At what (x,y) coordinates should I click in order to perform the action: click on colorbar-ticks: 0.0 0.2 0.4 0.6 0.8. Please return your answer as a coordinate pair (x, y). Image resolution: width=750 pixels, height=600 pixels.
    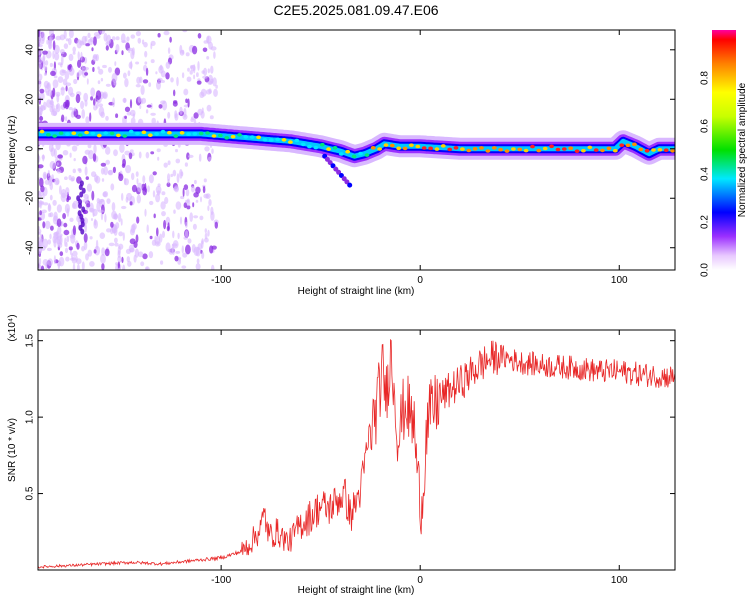
    Looking at the image, I should click on (705, 174).